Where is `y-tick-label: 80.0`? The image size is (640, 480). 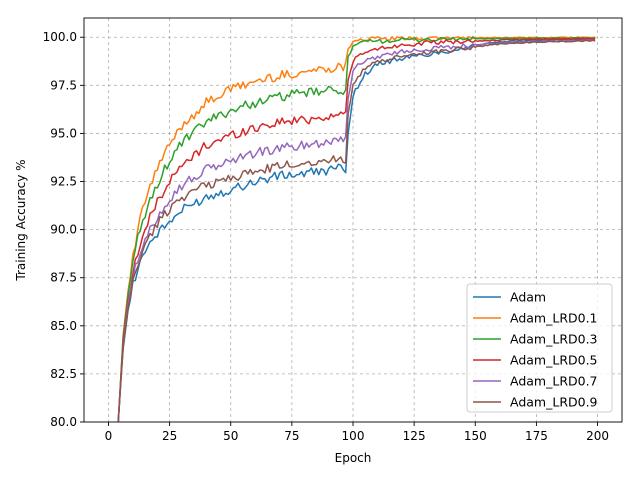 y-tick-label: 80.0 is located at coordinates (63, 422).